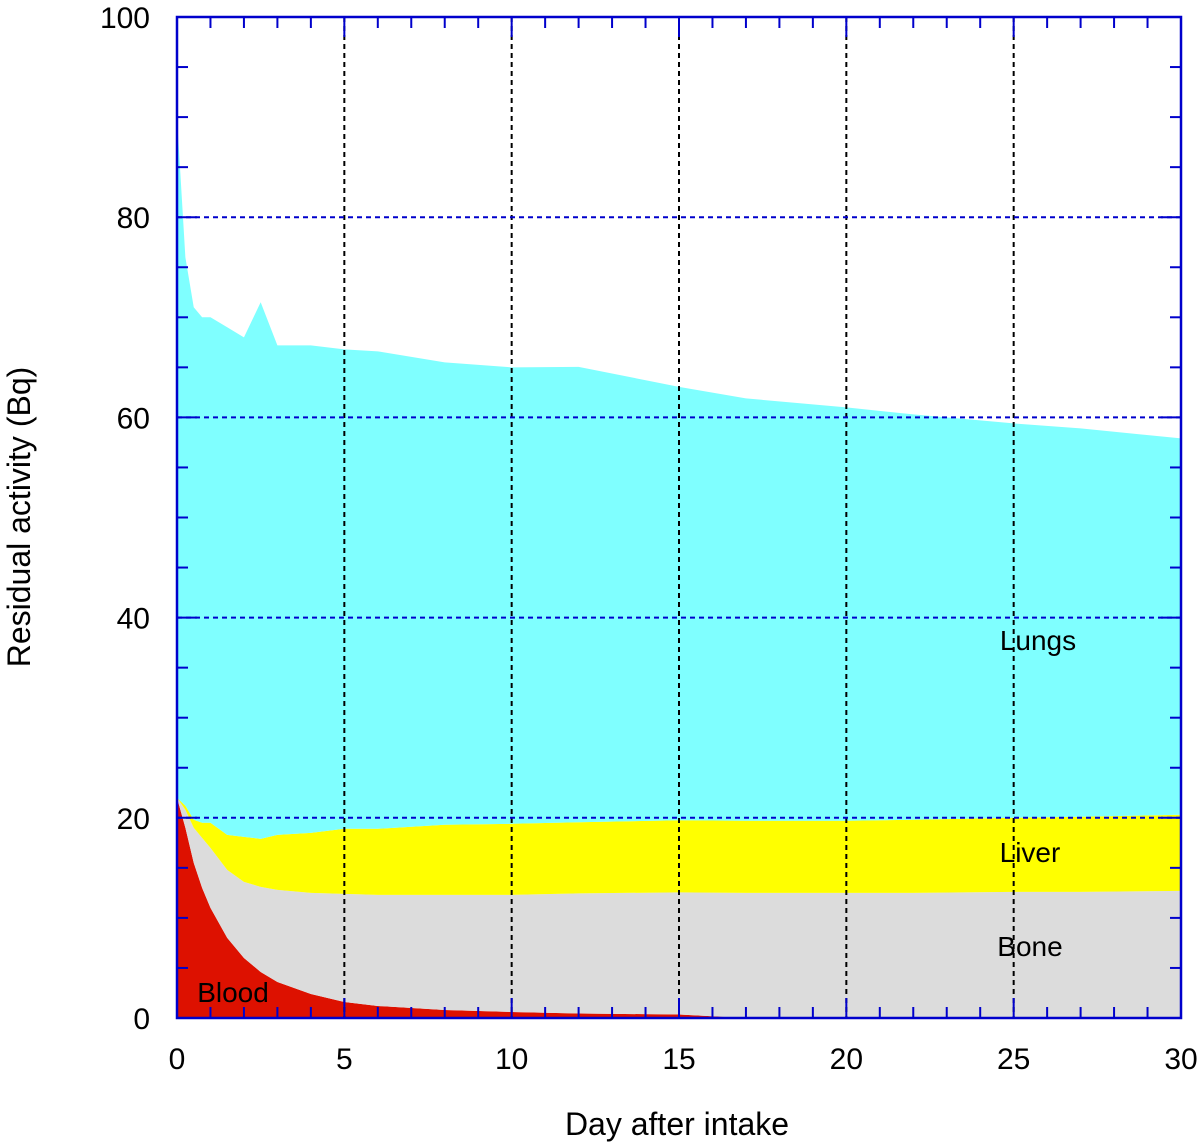 The image size is (1200, 1143). What do you see at coordinates (1180, 1059) in the screenshot?
I see `x-tick-label: 30` at bounding box center [1180, 1059].